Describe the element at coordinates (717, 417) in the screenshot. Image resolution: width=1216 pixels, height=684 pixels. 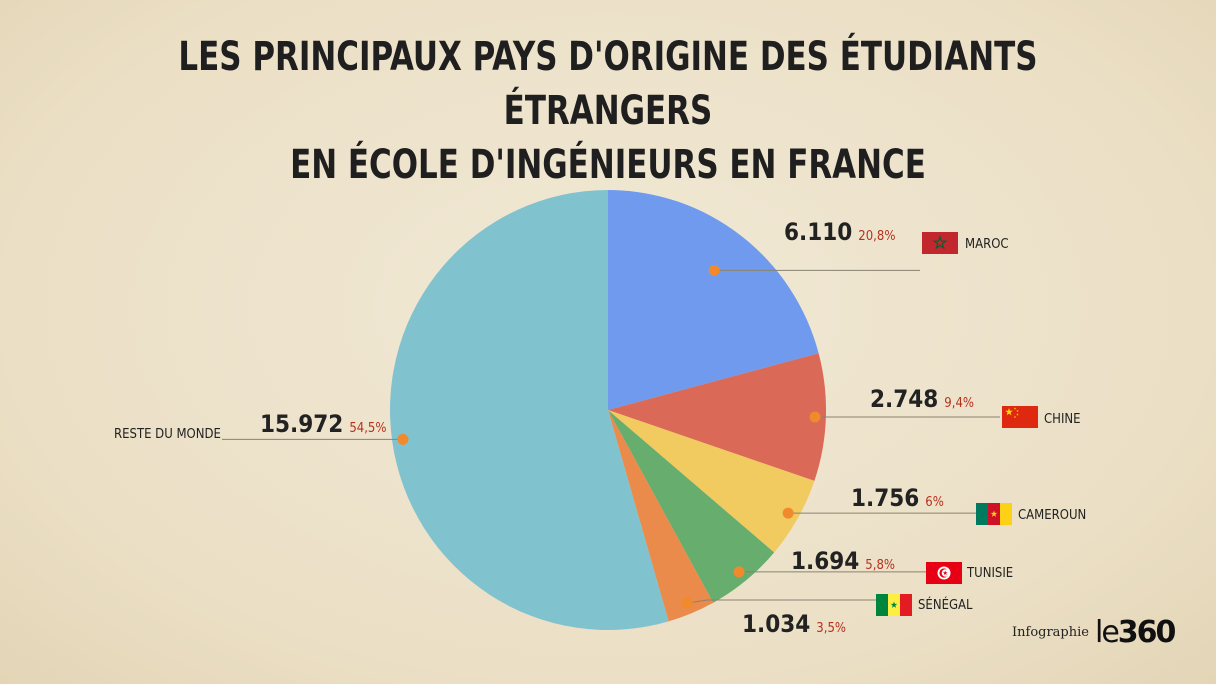
I see `pie-slice-chine` at that location.